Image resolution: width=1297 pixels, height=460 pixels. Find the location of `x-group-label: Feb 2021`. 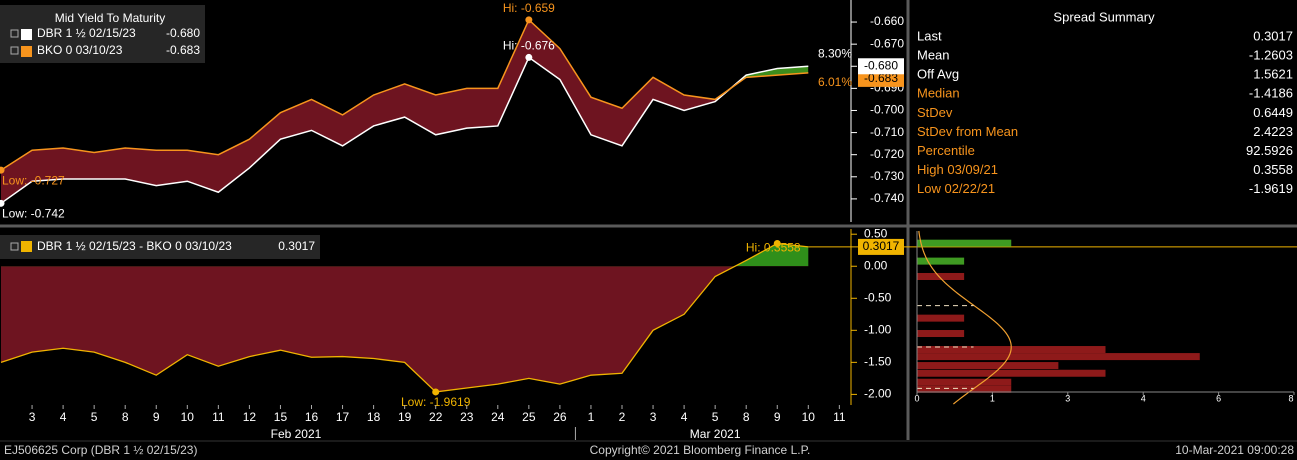

x-group-label: Feb 2021 is located at coordinates (296, 434).